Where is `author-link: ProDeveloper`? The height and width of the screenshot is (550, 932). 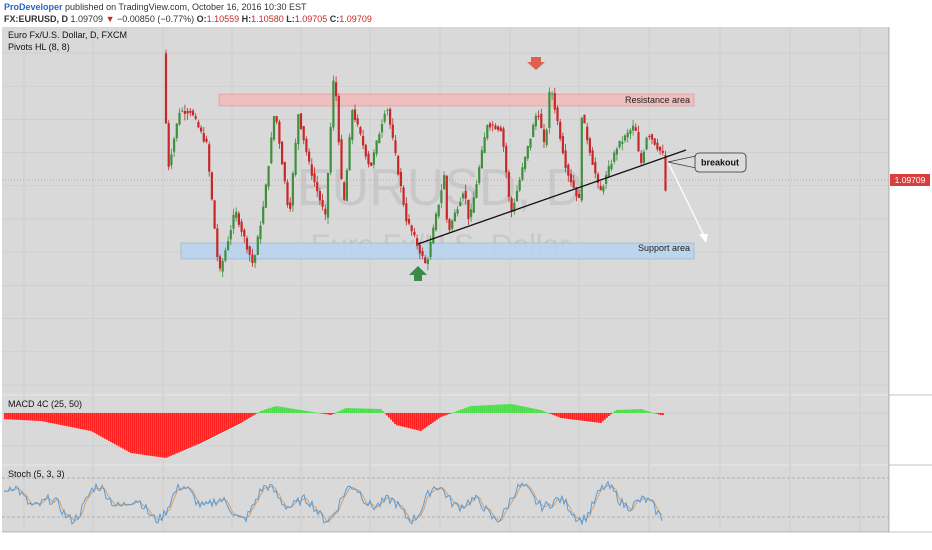 author-link: ProDeveloper is located at coordinates (33, 7).